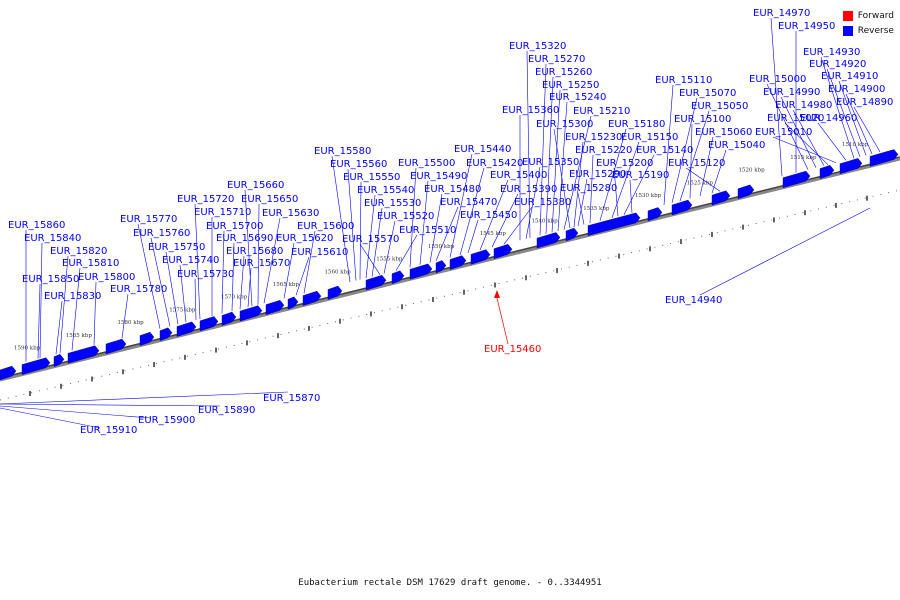  I want to click on gene-label: EUR_15750, so click(176, 247).